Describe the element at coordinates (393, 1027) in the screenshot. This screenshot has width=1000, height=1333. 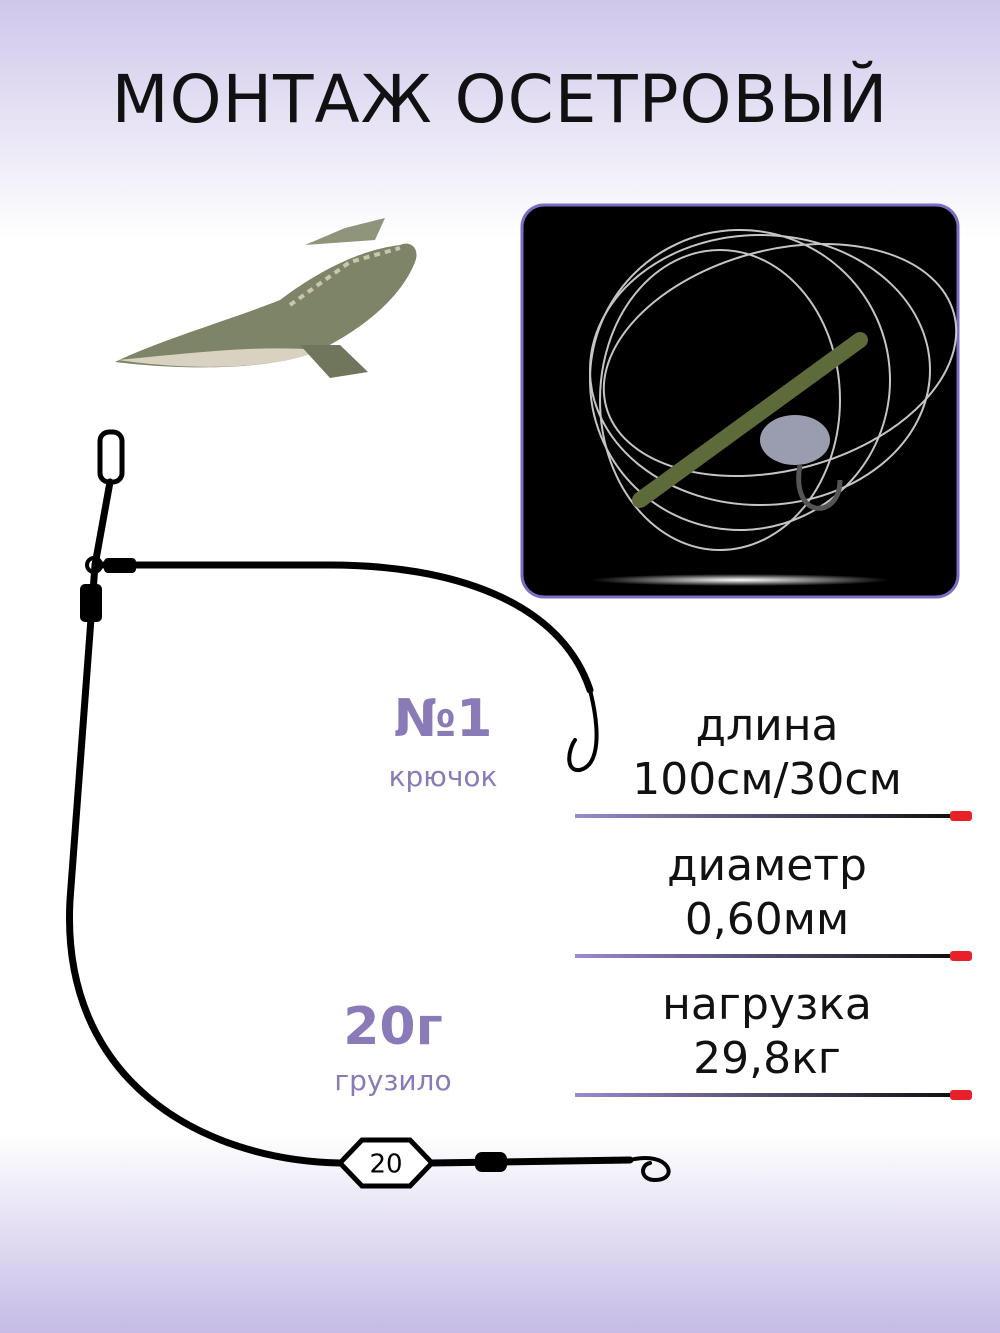
I see `sinker-weight: 20г` at that location.